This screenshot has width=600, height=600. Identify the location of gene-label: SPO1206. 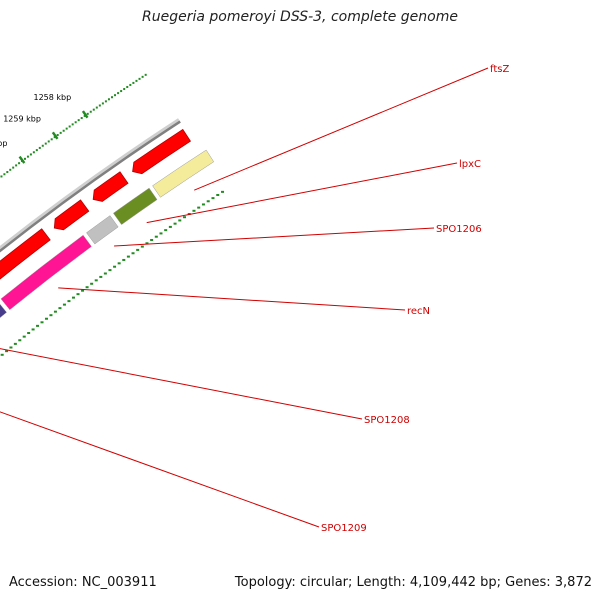
(459, 229).